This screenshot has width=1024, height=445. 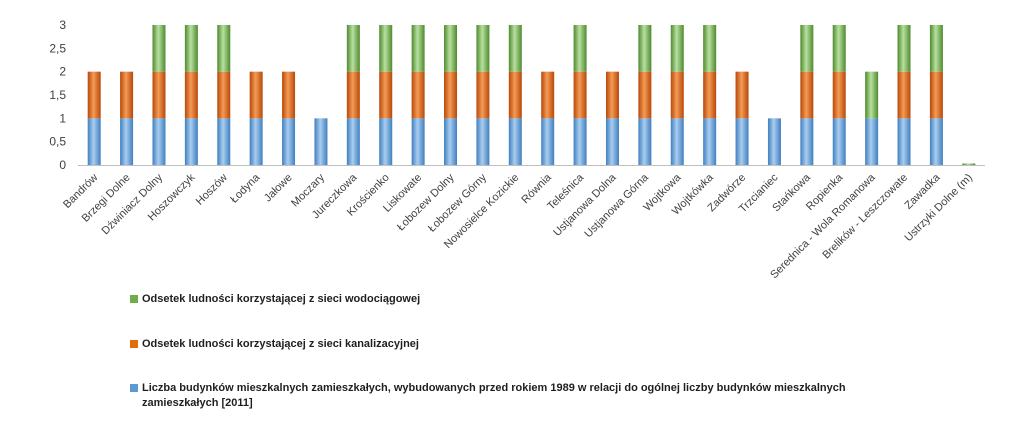 What do you see at coordinates (57, 48) in the screenshot?
I see `y-tick-label: 2,5` at bounding box center [57, 48].